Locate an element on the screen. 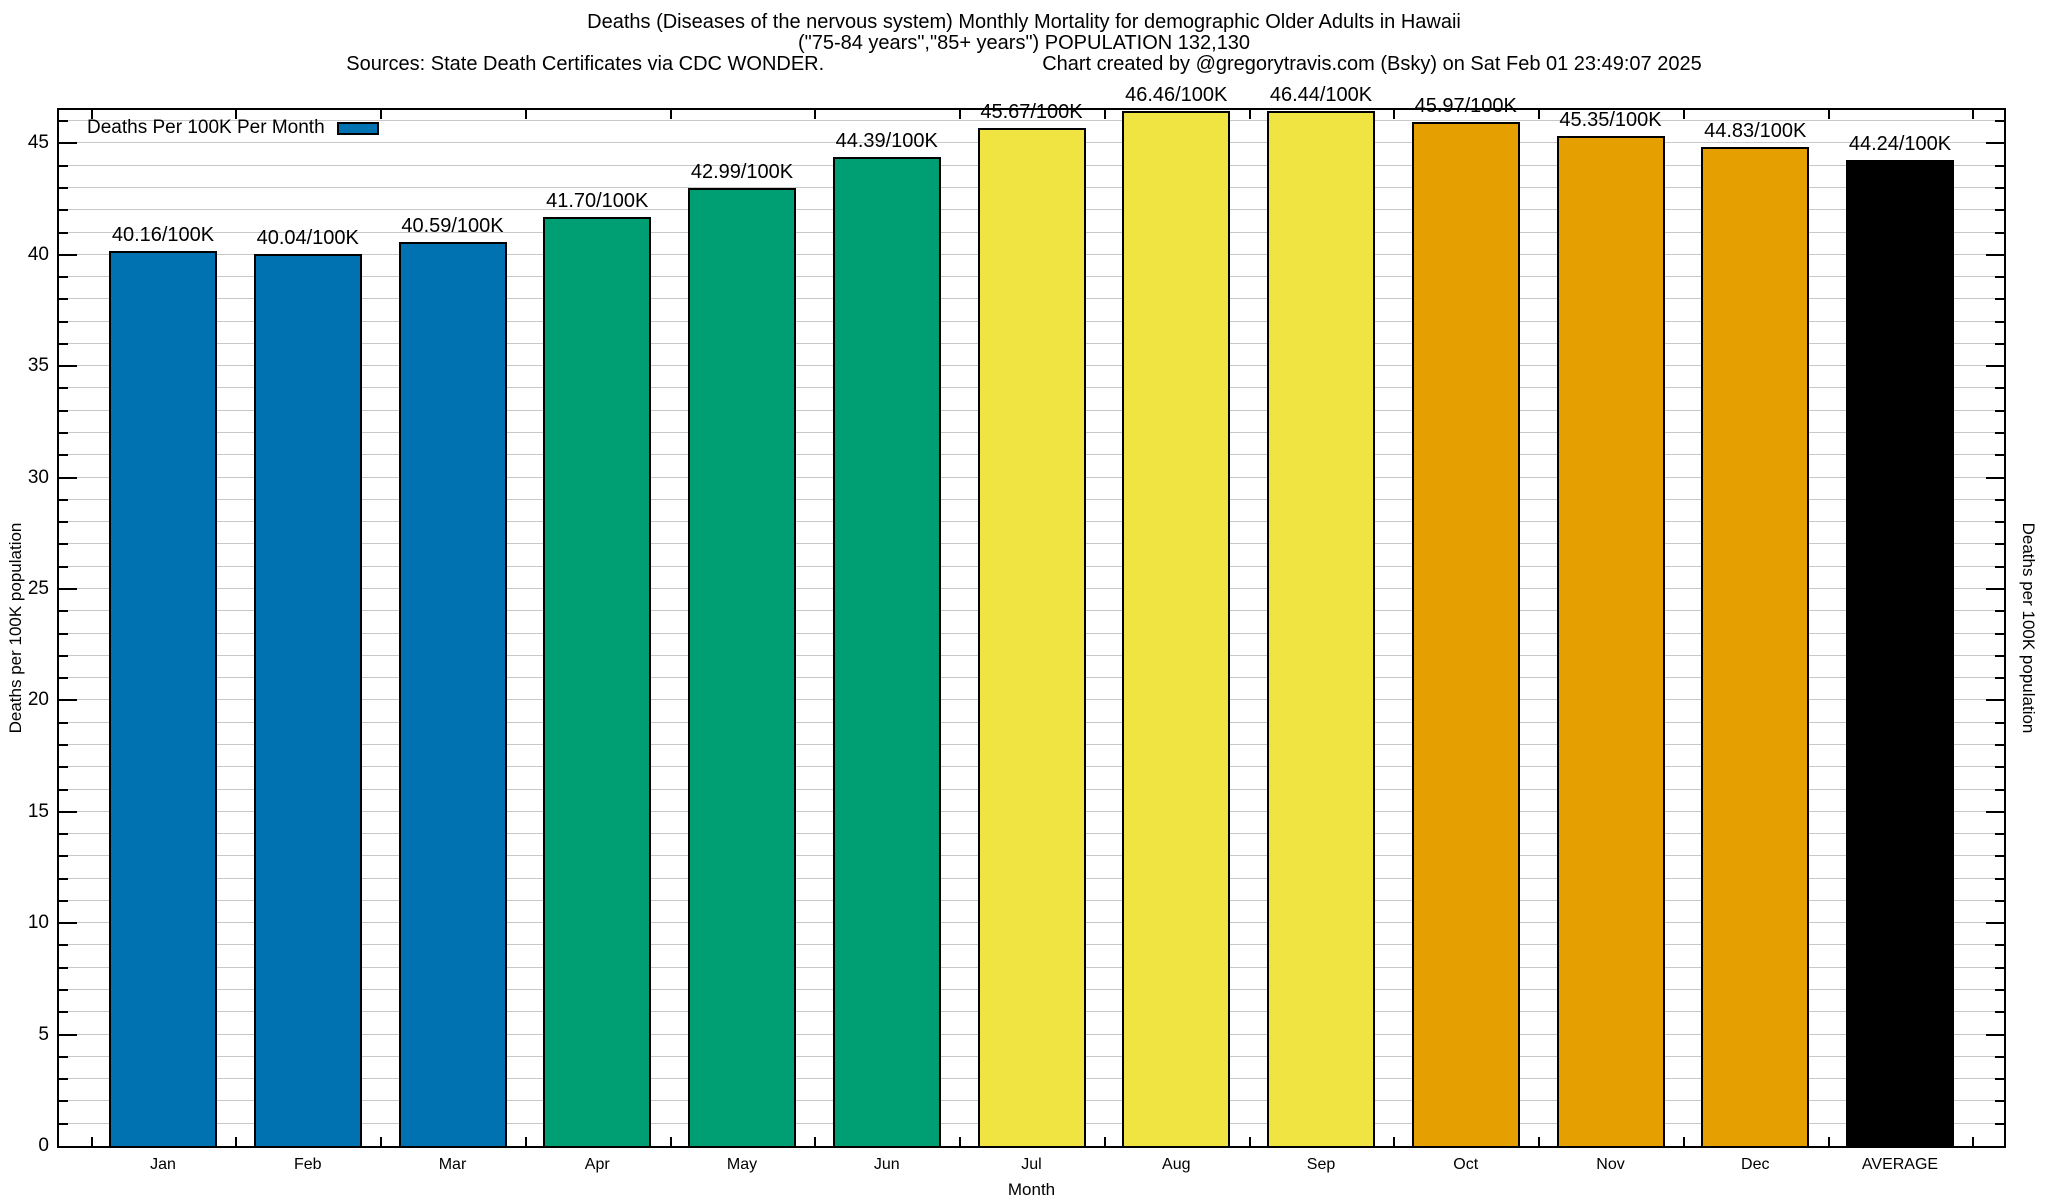  y-tick-labels: 0 5 10 15 20 25 30 35 40 45 is located at coordinates (24, 633).